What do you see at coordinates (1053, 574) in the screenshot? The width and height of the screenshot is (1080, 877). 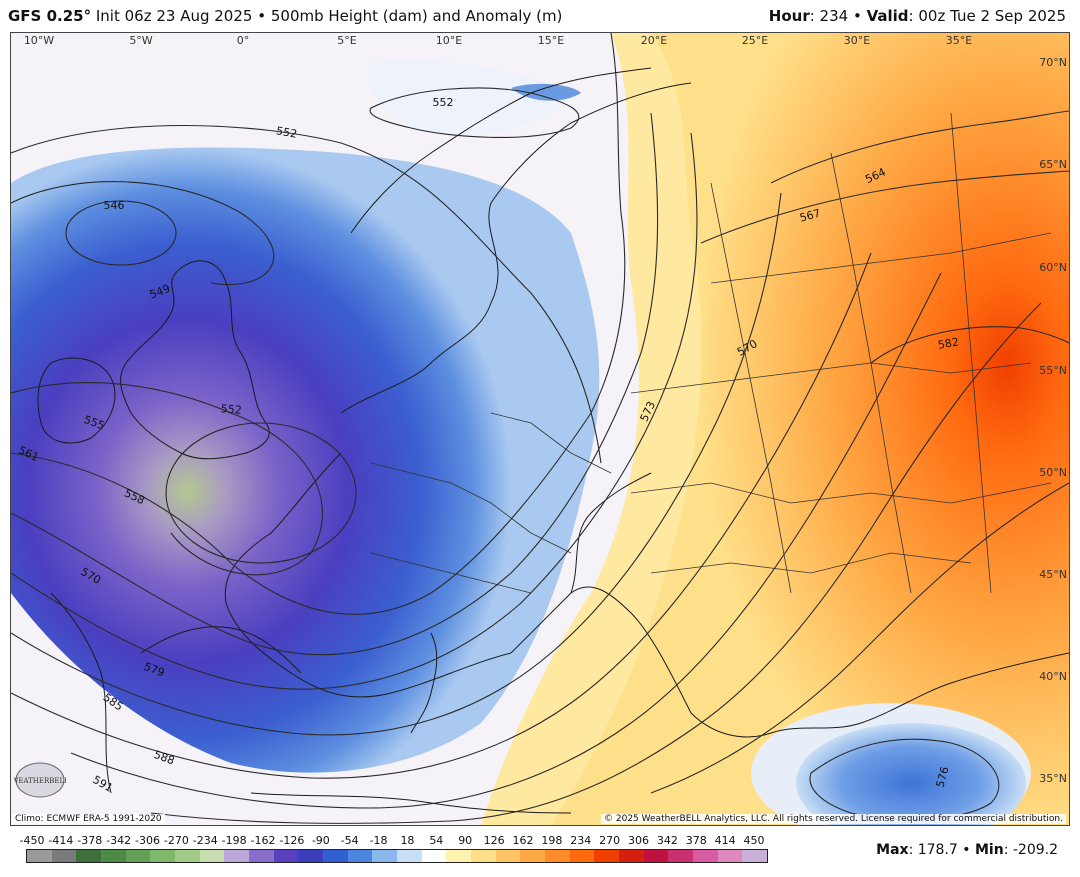 I see `latitude-label: 45°N` at bounding box center [1053, 574].